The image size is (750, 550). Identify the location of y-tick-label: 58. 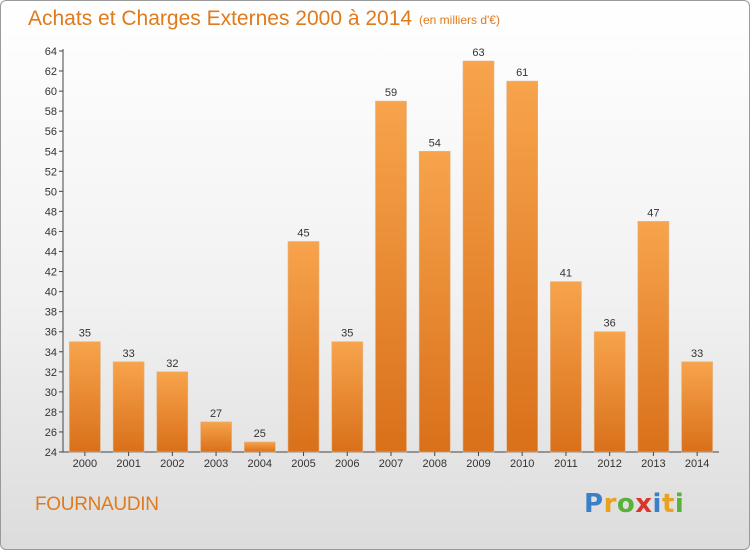
(51, 112).